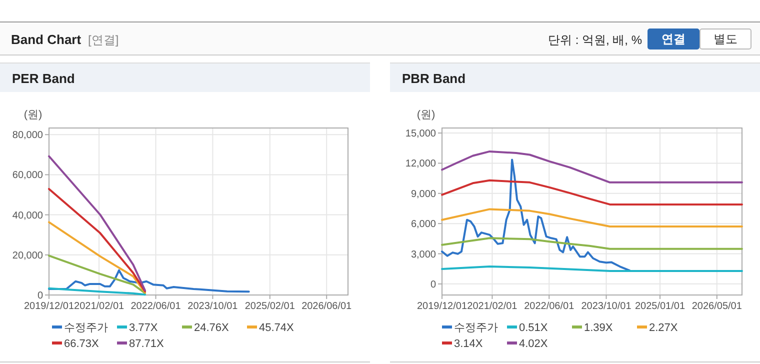 Image resolution: width=760 pixels, height=364 pixels. Describe the element at coordinates (599, 328) in the screenshot. I see `legend-label: 1.39X` at that location.